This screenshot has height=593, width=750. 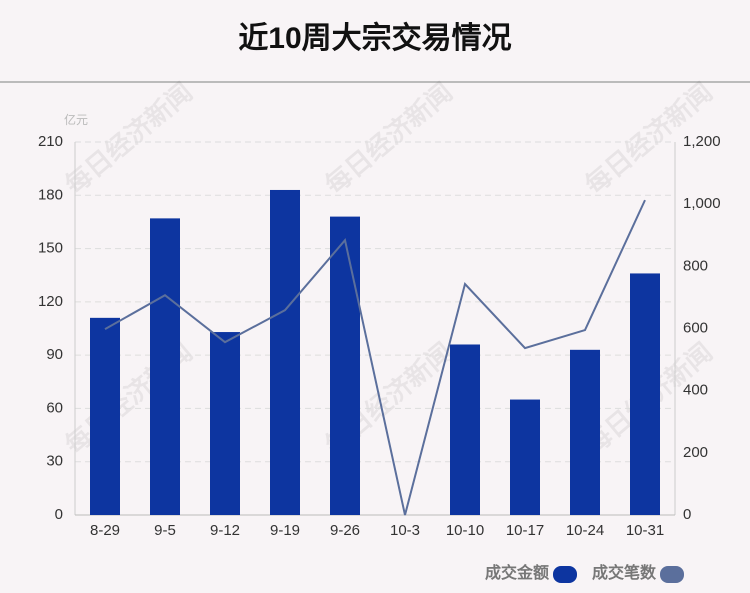 I want to click on x-tick-label: 9-5, so click(x=165, y=530).